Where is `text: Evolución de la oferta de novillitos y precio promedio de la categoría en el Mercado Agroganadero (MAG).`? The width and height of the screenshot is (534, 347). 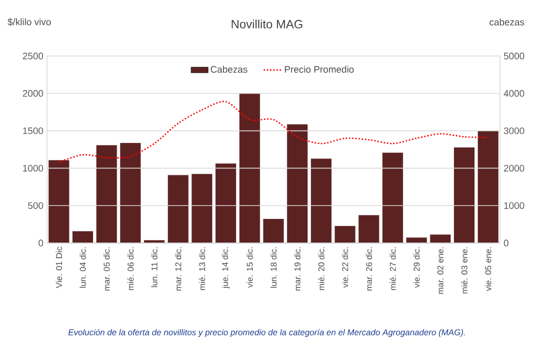 text: Evolución de la oferta de novillitos y precio promedio de la categoría en el Mercado Agroganadero (MAG). is located at coordinates (266, 333).